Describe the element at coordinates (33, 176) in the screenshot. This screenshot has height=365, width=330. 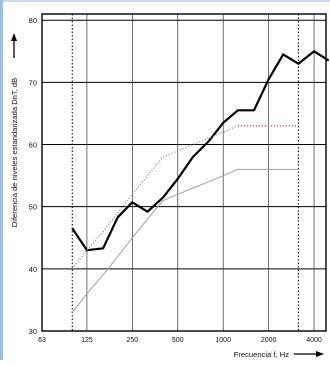
I see `y-tick-labels: 30 40 50 60 70 80` at that location.